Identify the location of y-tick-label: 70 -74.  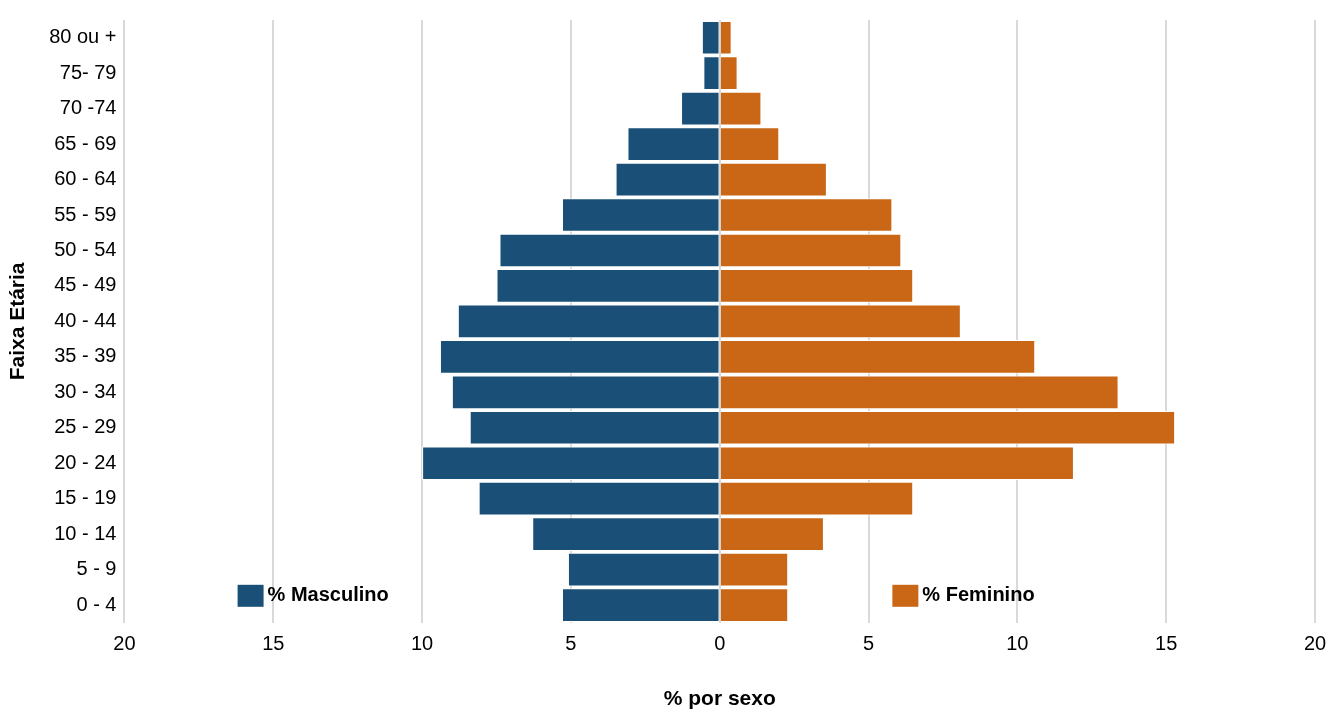
(88, 107).